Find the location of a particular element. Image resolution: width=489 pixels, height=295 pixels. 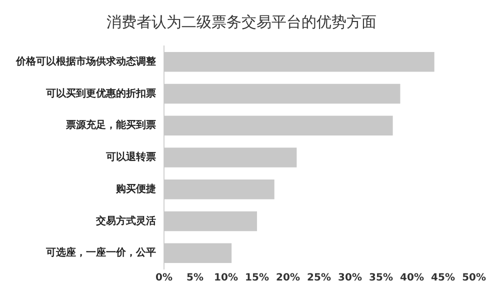

x-tick-label: 50% is located at coordinates (474, 278).